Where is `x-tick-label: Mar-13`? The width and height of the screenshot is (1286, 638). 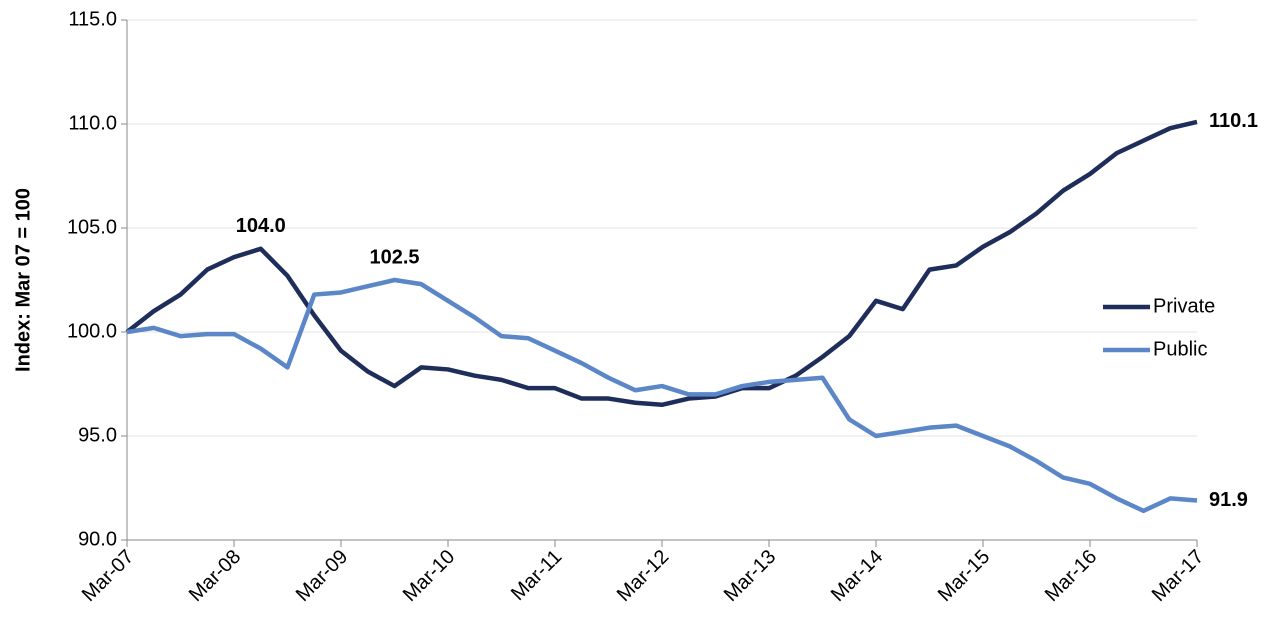 x-tick-label: Mar-13 is located at coordinates (750, 576).